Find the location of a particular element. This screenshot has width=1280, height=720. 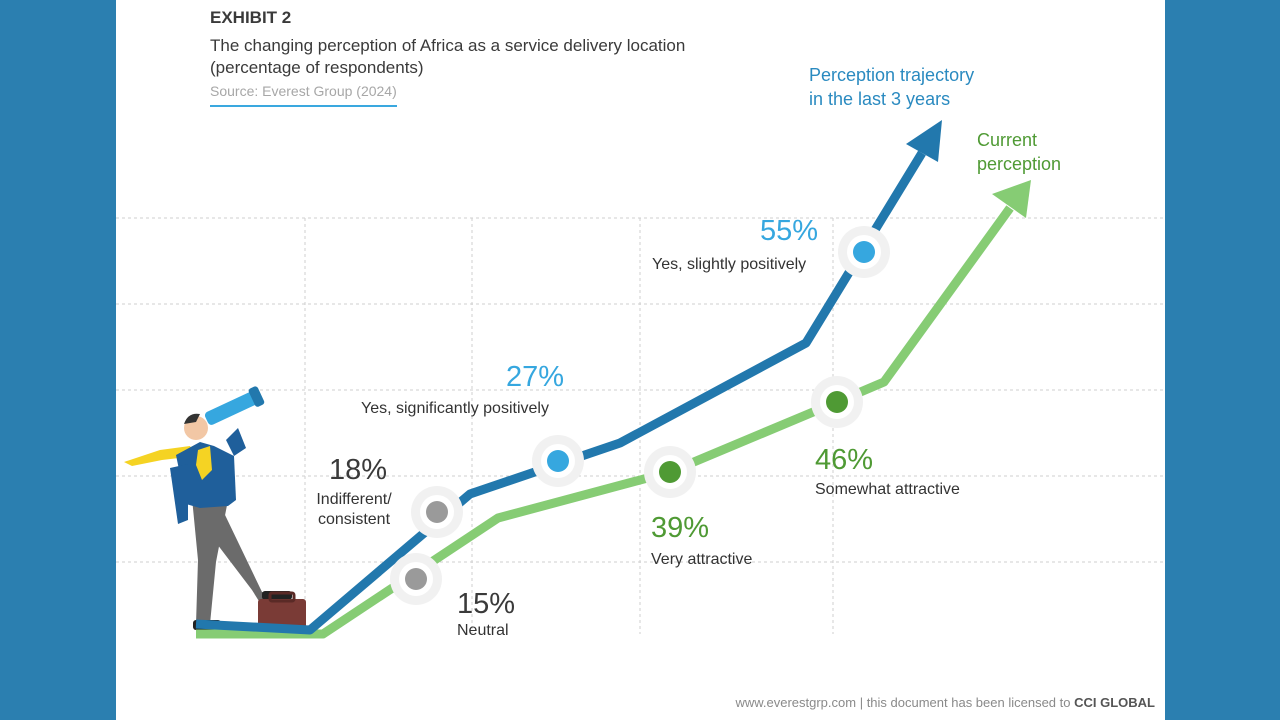

left-frame is located at coordinates (58, 360).